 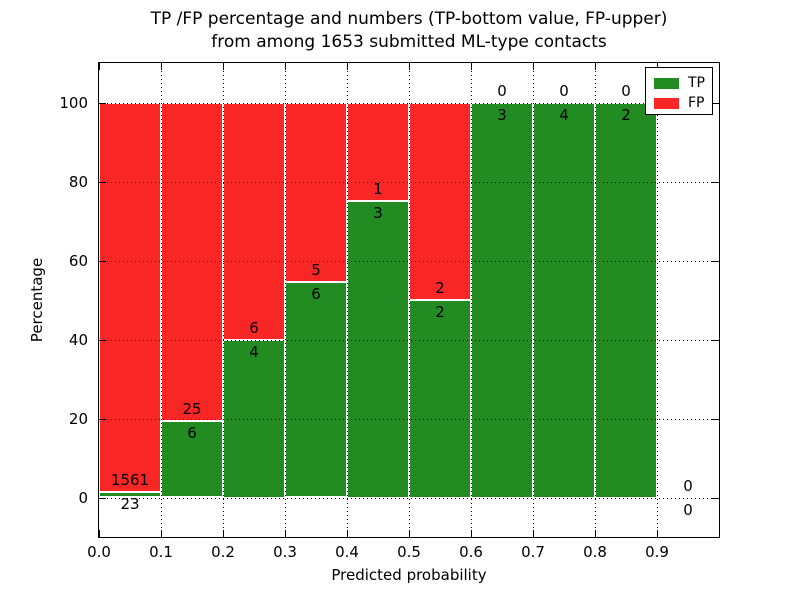 What do you see at coordinates (99, 552) in the screenshot?
I see `x-tick-label: 0.0` at bounding box center [99, 552].